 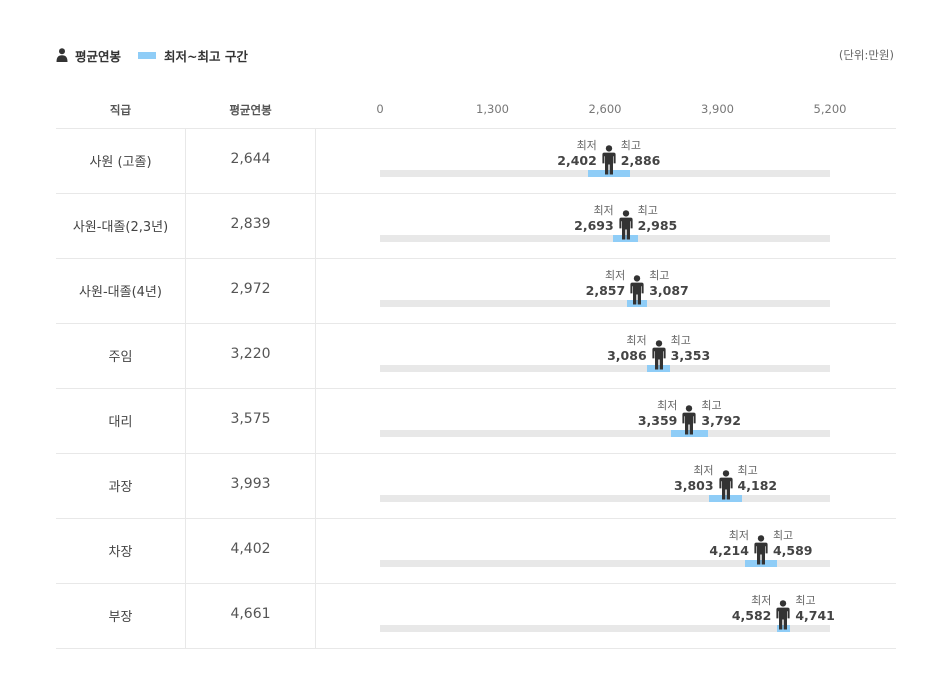 What do you see at coordinates (657, 225) in the screenshot?
I see `max-value: 2,985` at bounding box center [657, 225].